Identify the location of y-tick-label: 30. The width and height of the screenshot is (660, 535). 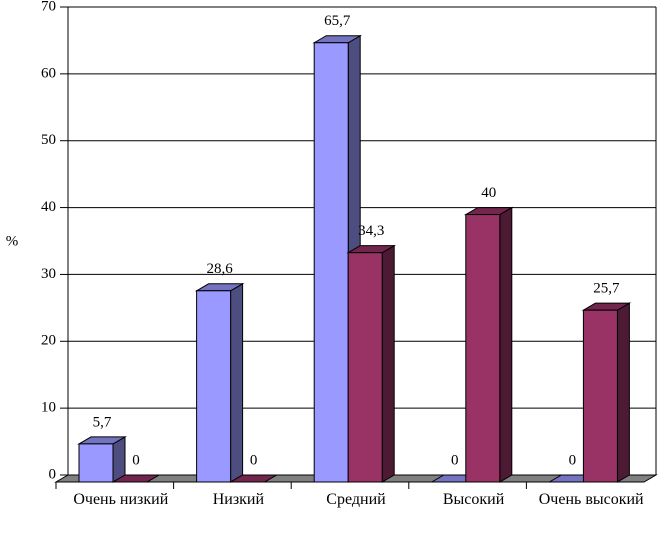
(48, 274).